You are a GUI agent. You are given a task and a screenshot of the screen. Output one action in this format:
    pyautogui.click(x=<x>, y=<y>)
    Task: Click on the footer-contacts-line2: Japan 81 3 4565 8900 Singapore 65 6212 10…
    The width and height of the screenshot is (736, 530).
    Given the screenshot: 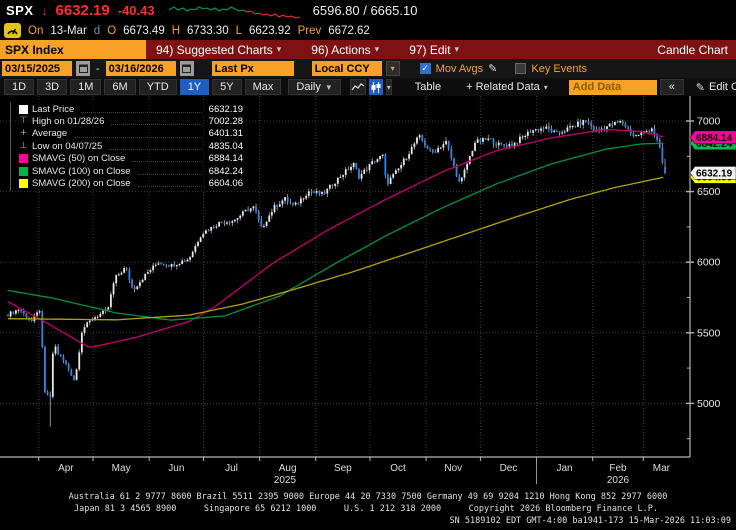 What is the action you would take?
    pyautogui.click(x=368, y=509)
    